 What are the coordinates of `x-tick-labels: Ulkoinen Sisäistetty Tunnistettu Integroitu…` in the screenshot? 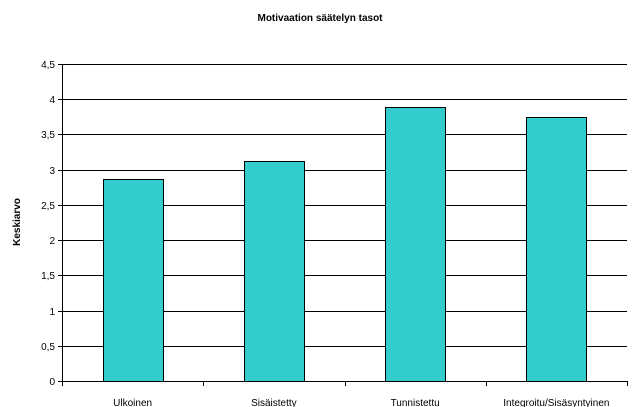 It's located at (361, 402).